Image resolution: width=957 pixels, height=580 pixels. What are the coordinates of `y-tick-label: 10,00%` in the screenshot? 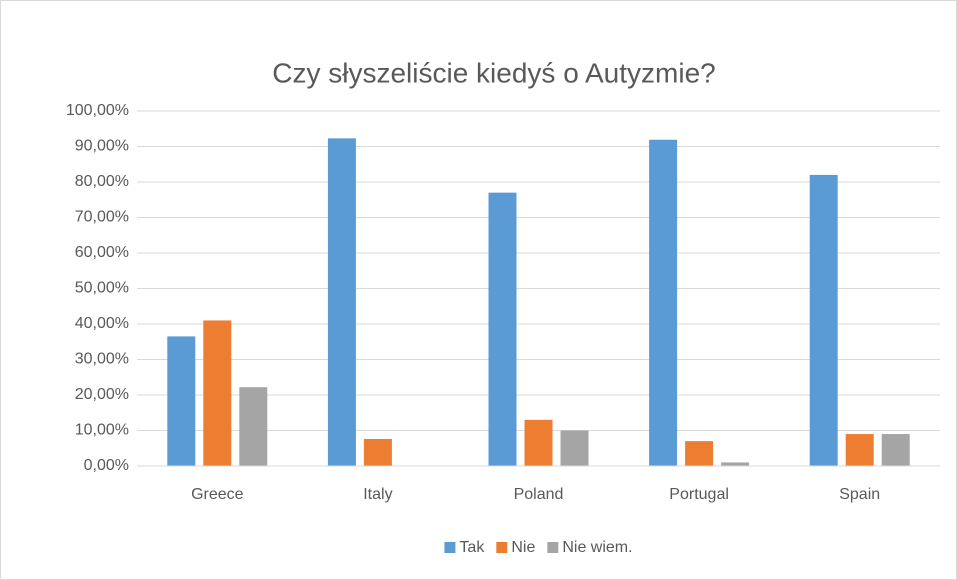 It's located at (102, 430).